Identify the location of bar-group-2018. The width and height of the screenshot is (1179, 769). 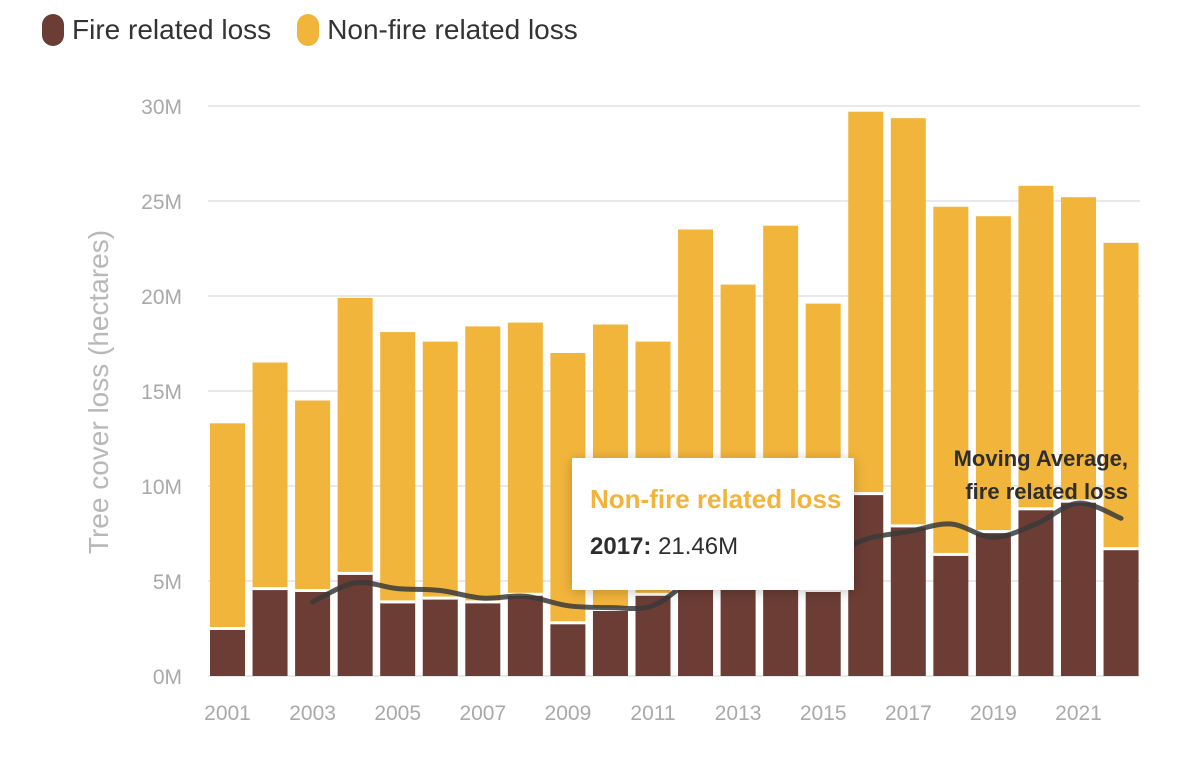
(951, 441).